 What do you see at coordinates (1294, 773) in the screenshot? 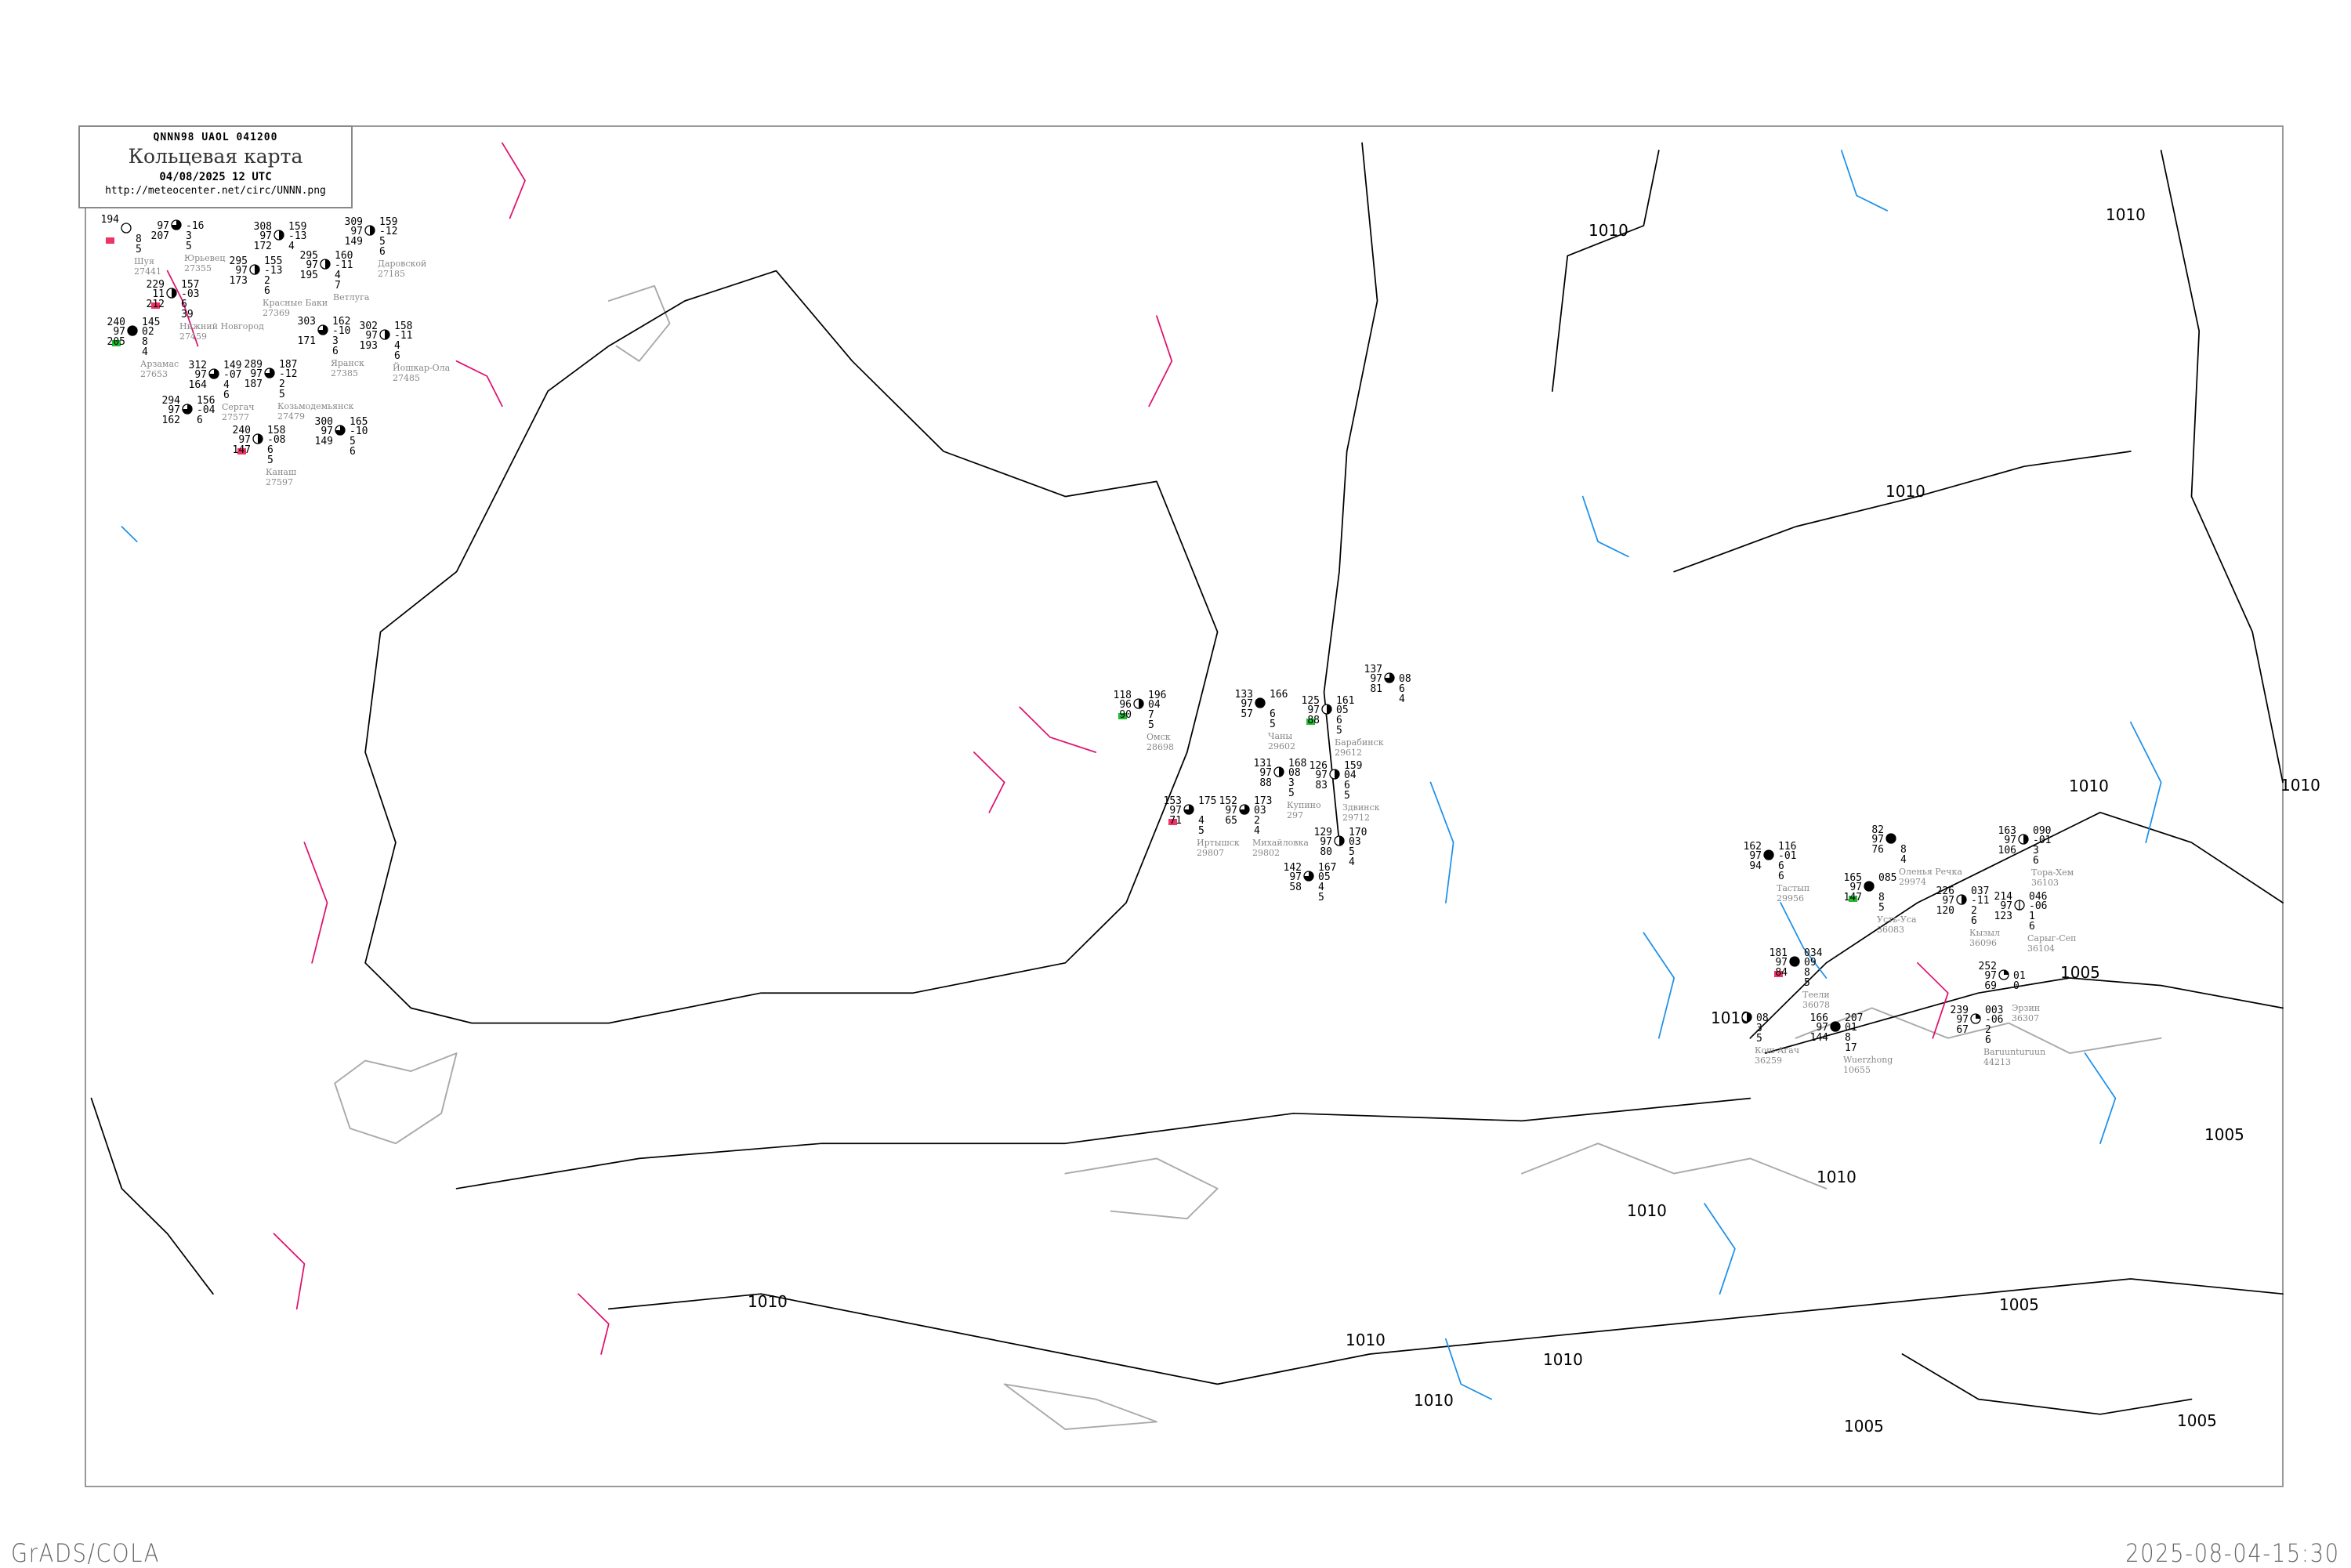
I see `station-value-mr: 08` at bounding box center [1294, 773].